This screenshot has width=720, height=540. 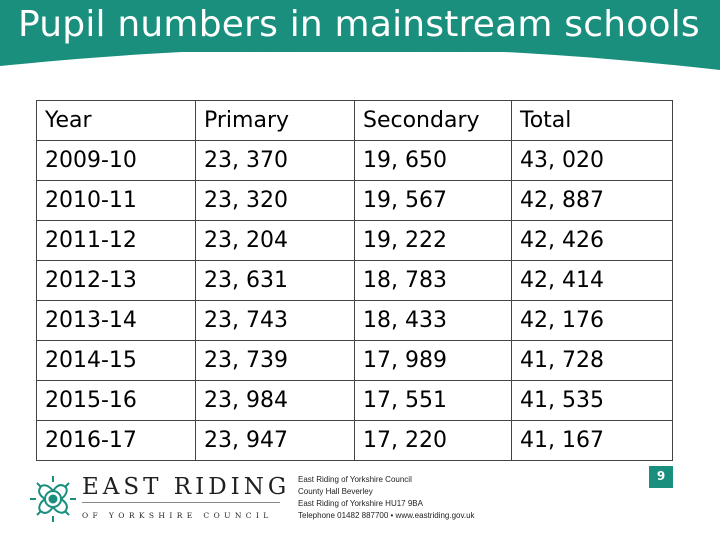 What do you see at coordinates (181, 502) in the screenshot?
I see `brand-divider` at bounding box center [181, 502].